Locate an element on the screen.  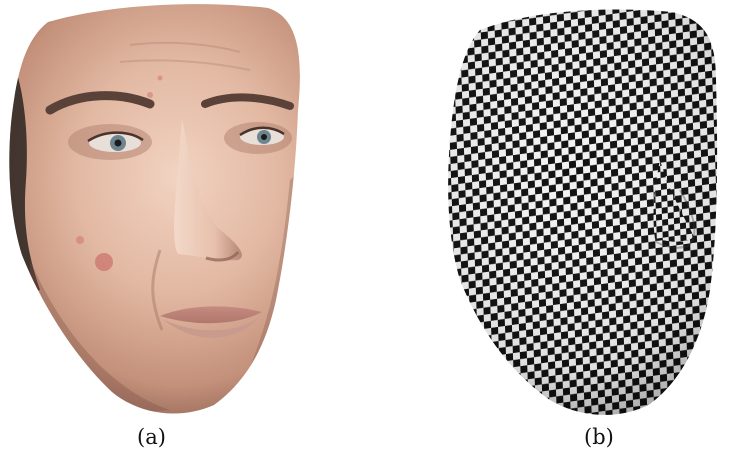
panel-b-caption: (b) is located at coordinates (599, 437).